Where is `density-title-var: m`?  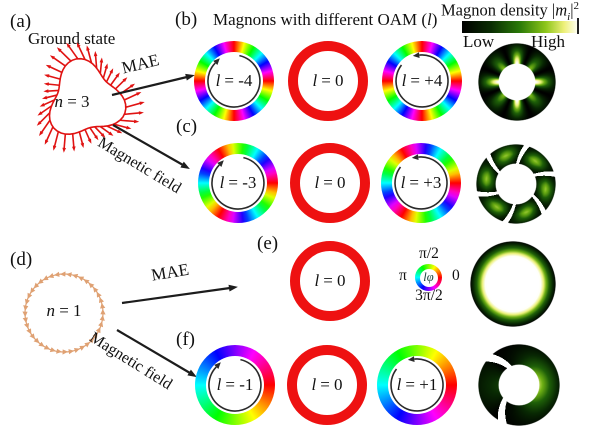 density-title-var: m is located at coordinates (561, 10).